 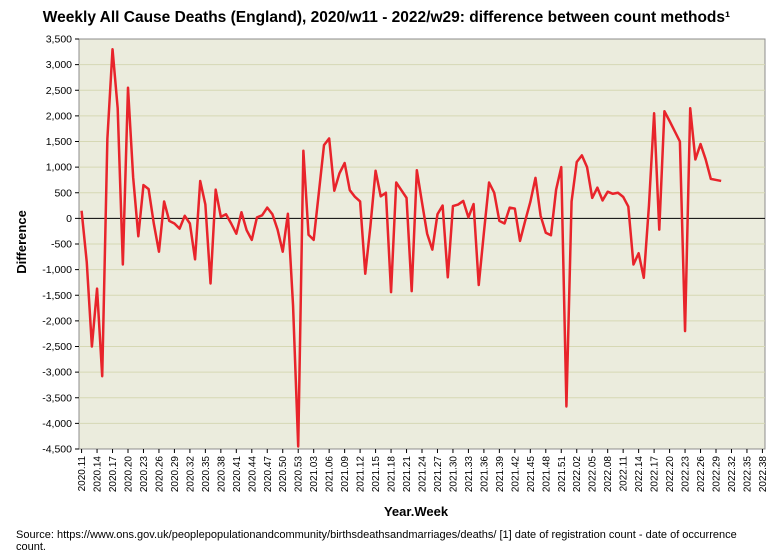 What do you see at coordinates (175, 474) in the screenshot?
I see `x-tick-label: 2020.29` at bounding box center [175, 474].